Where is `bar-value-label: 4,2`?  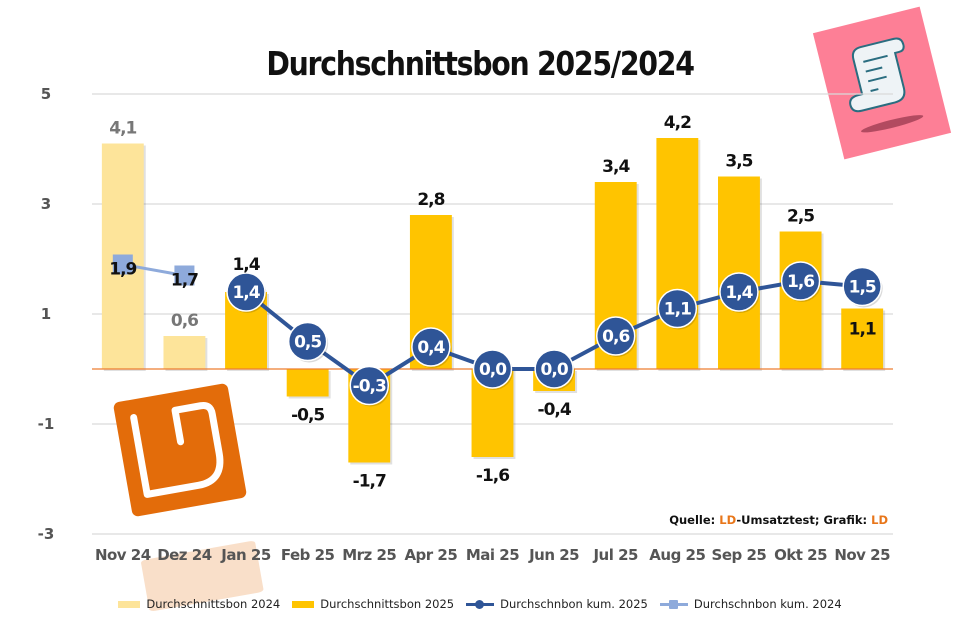 bar-value-label: 4,2 is located at coordinates (677, 123).